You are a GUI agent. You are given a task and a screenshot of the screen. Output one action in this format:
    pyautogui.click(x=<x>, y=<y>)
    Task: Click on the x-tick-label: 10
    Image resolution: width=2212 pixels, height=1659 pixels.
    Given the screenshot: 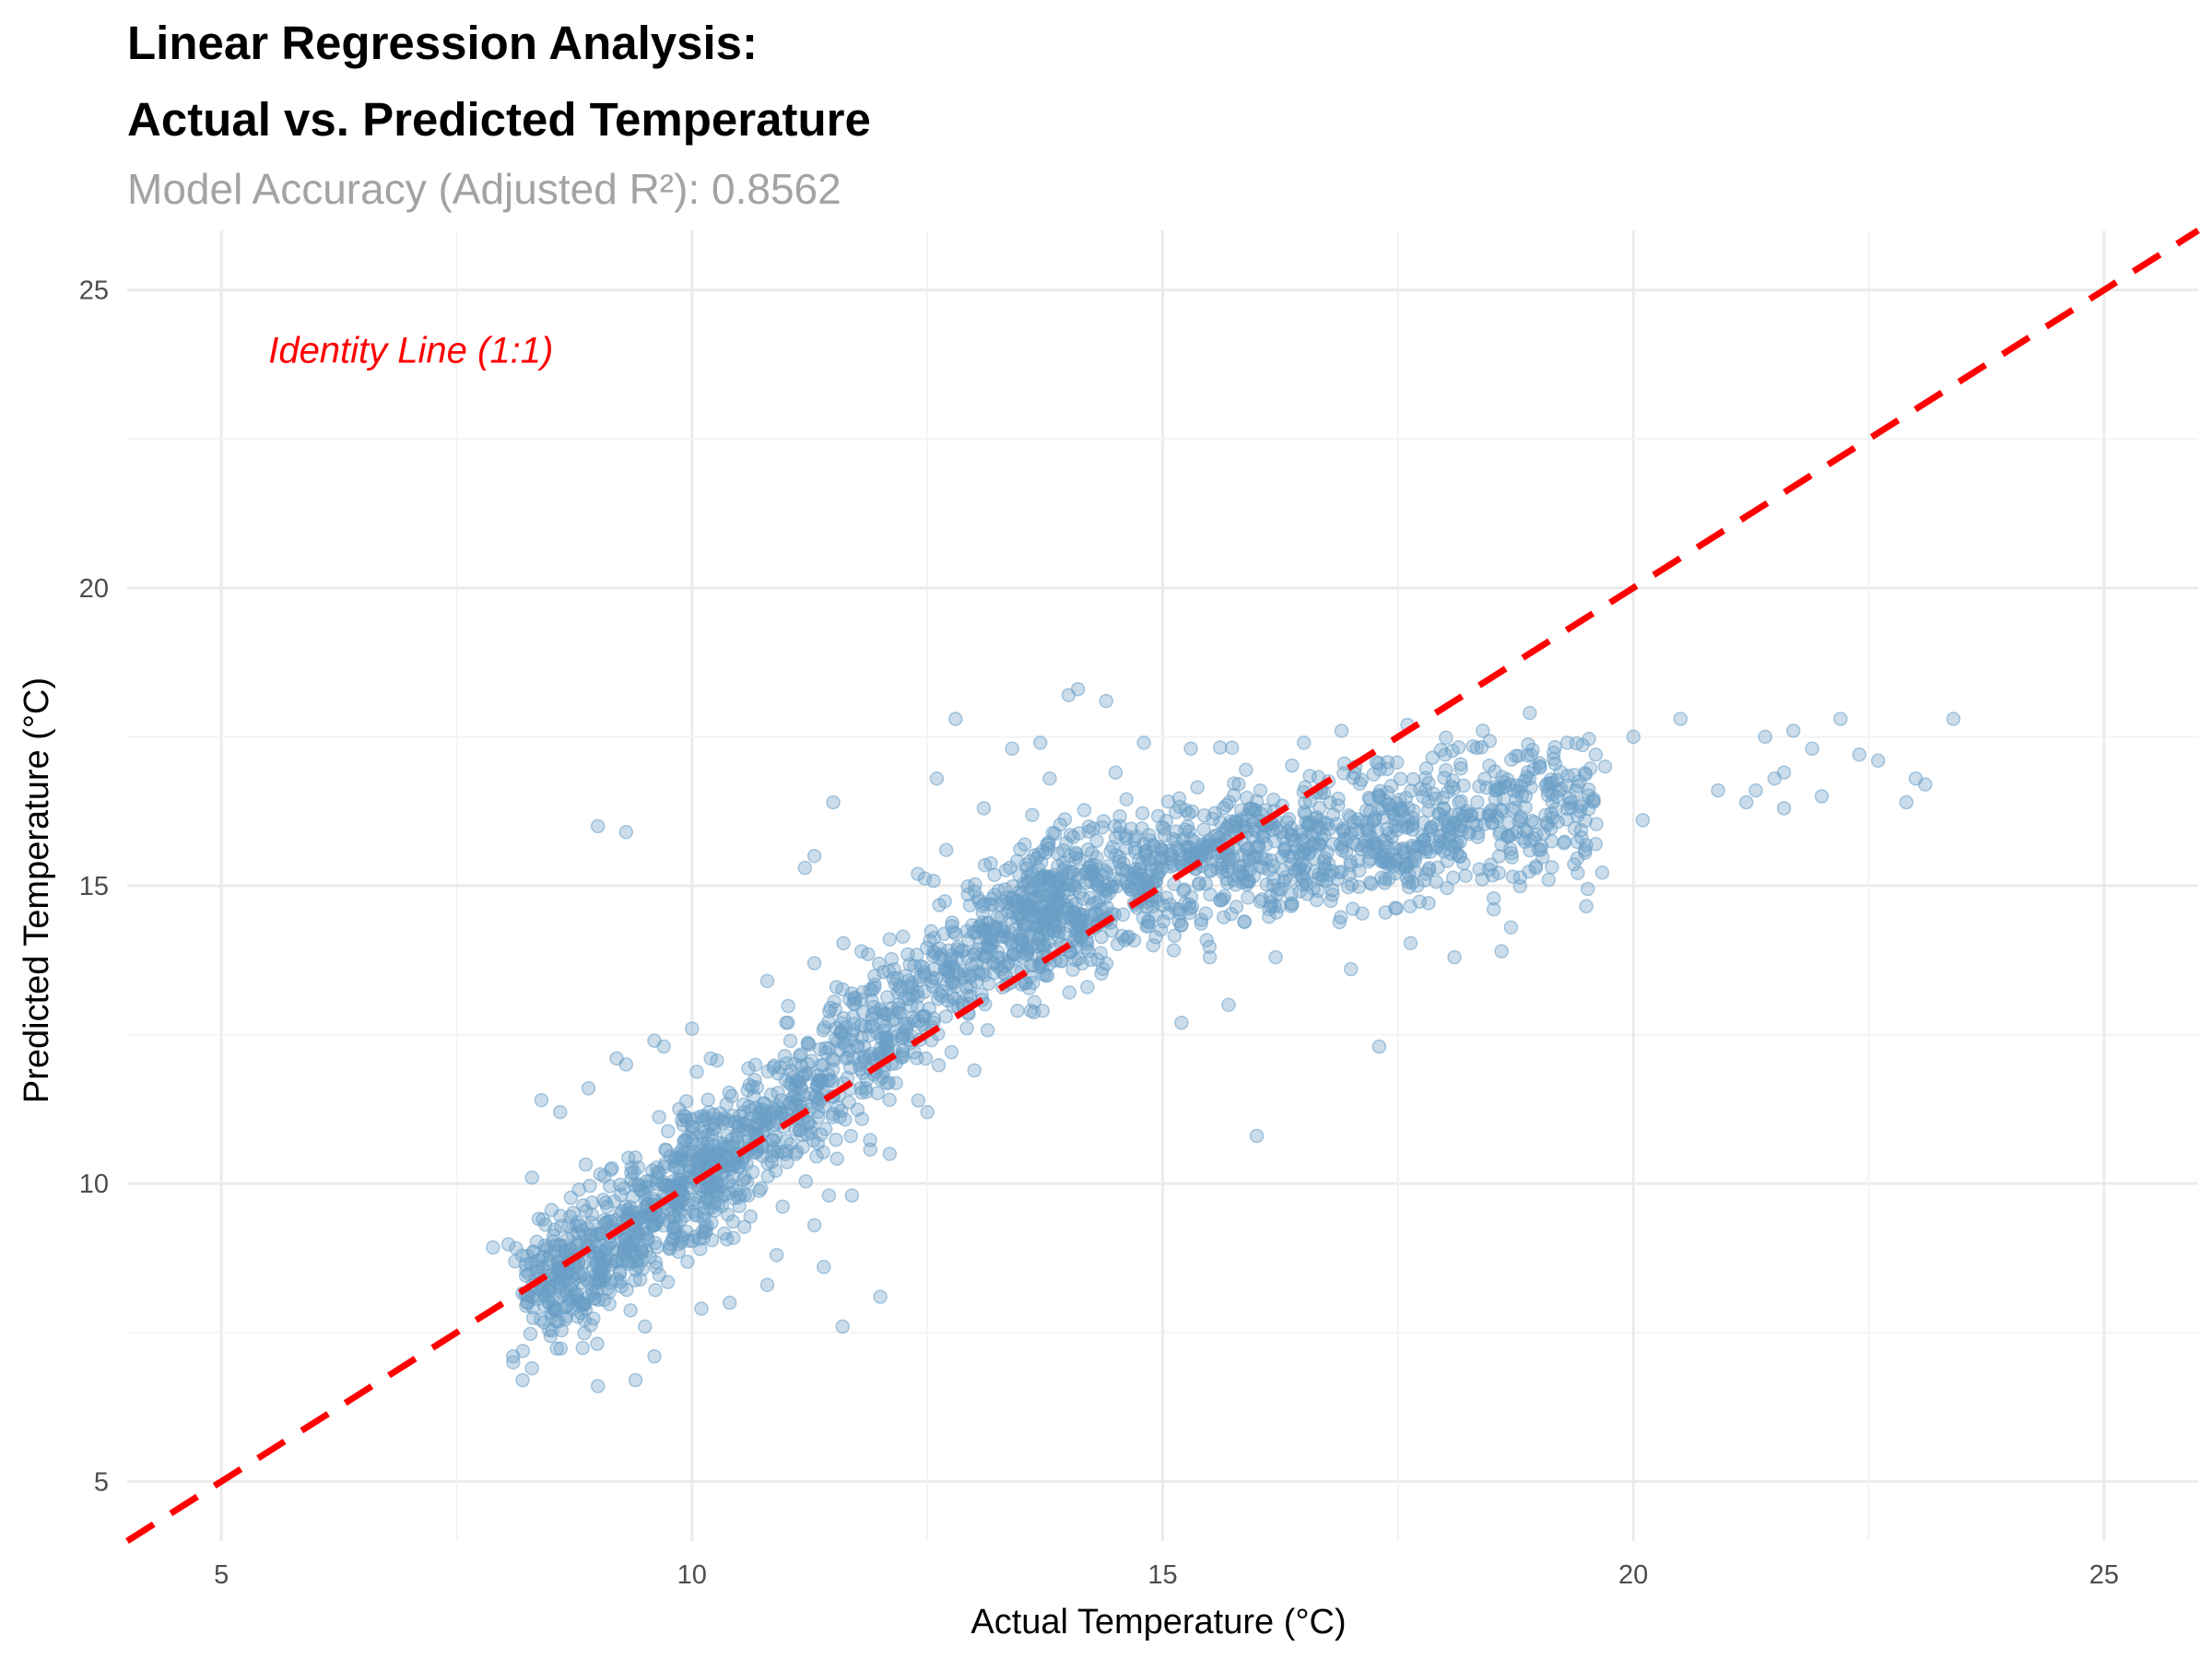 What is the action you would take?
    pyautogui.click(x=692, y=1575)
    